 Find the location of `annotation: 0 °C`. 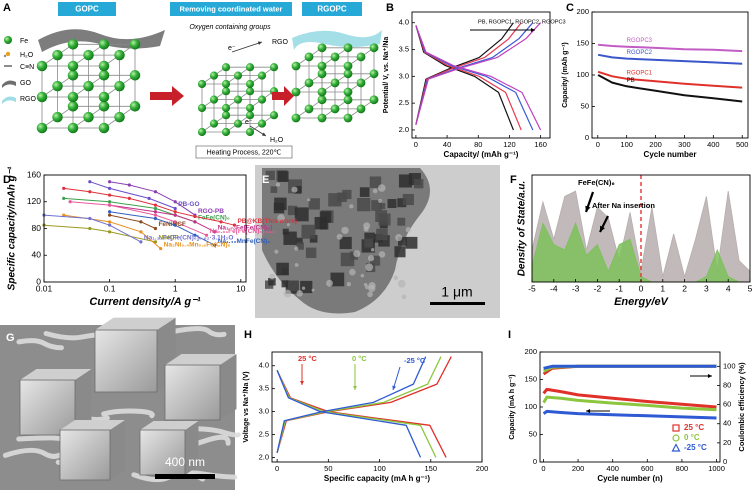

annotation: 0 °C is located at coordinates (359, 358).